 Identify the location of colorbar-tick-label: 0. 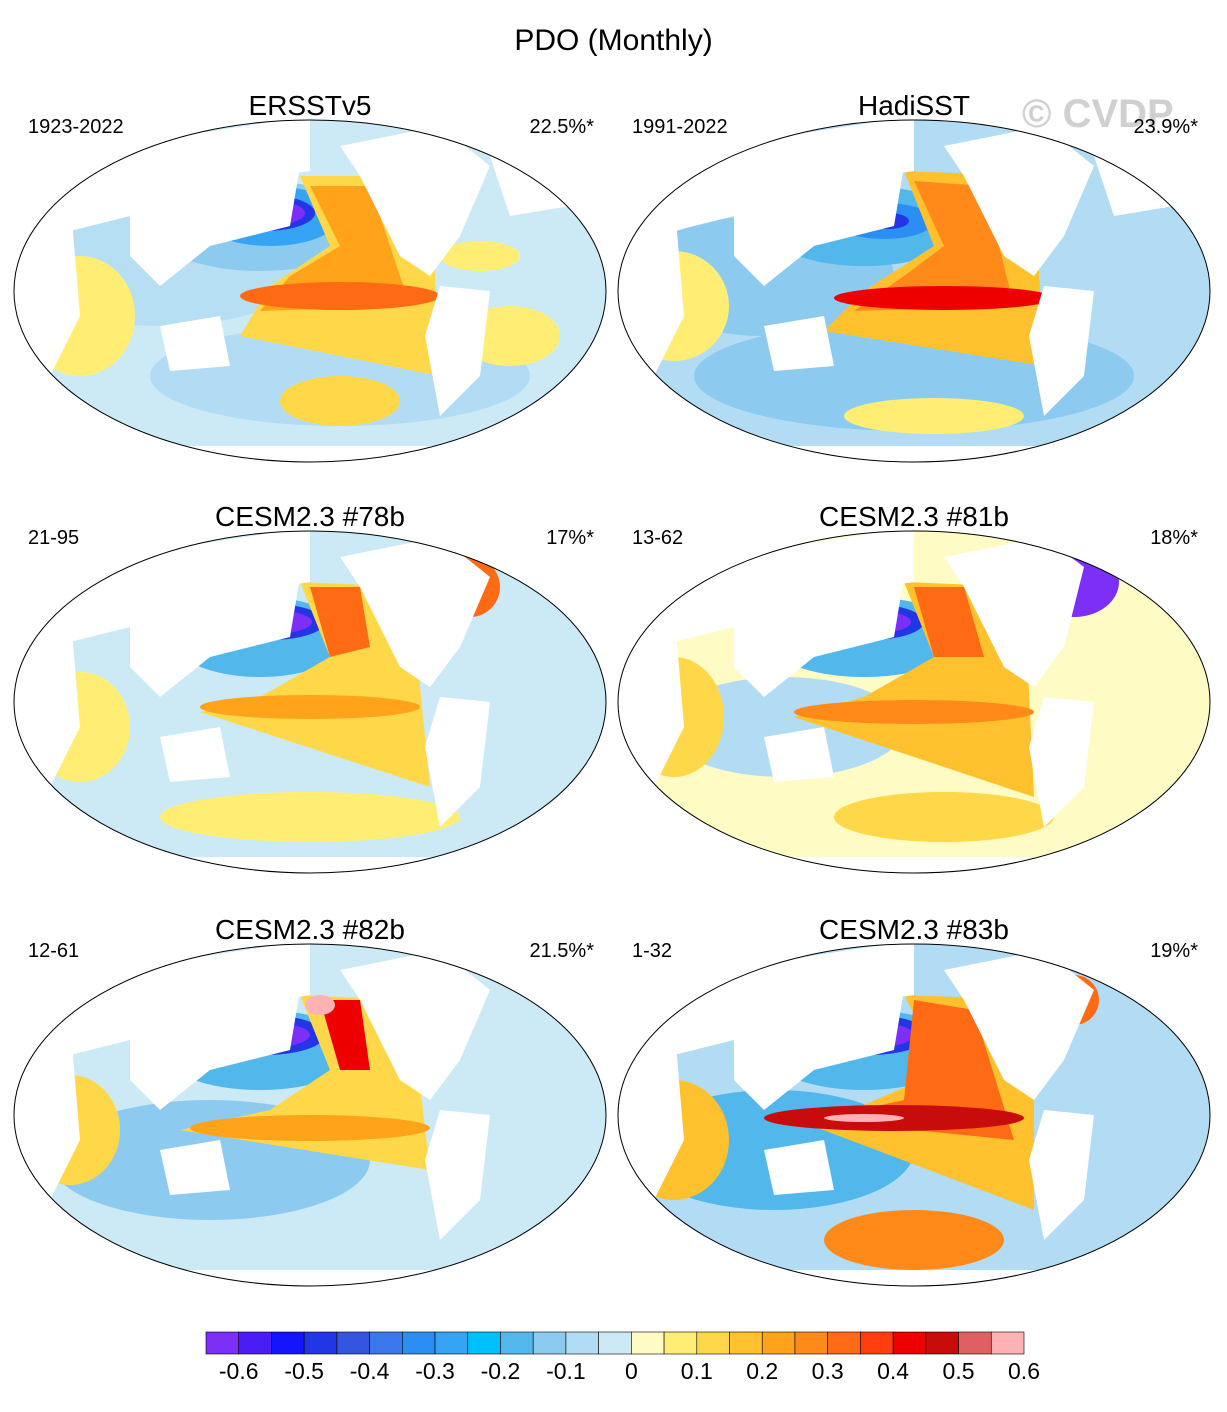
(631, 1371).